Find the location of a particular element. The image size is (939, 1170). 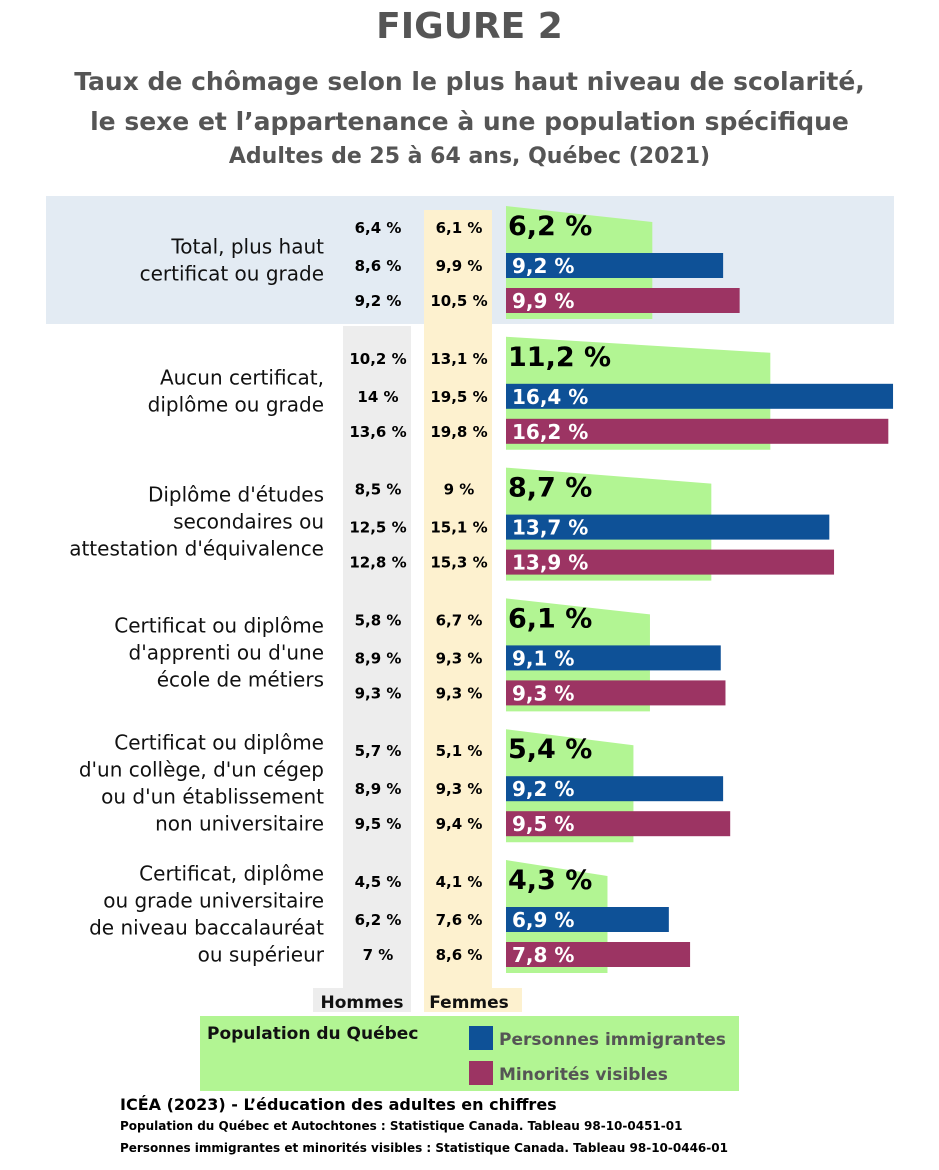

hommes-value: 12,5 % is located at coordinates (377, 528).